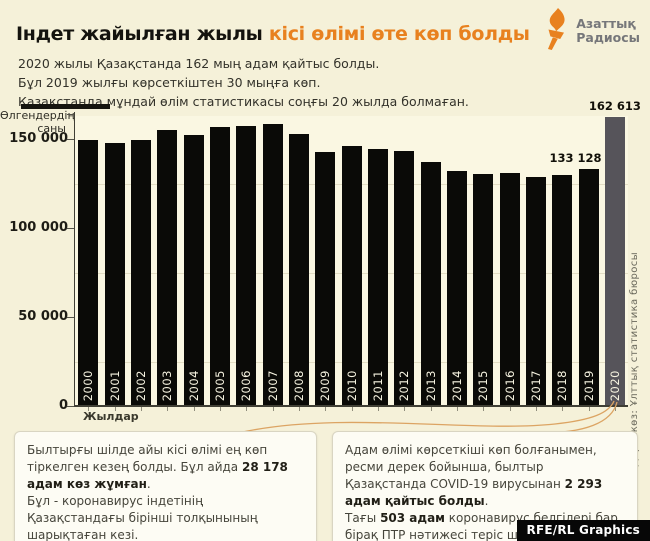 This screenshot has height=541, width=650. Describe the element at coordinates (167, 267) in the screenshot. I see `chart-bar-2003: 2003` at that location.